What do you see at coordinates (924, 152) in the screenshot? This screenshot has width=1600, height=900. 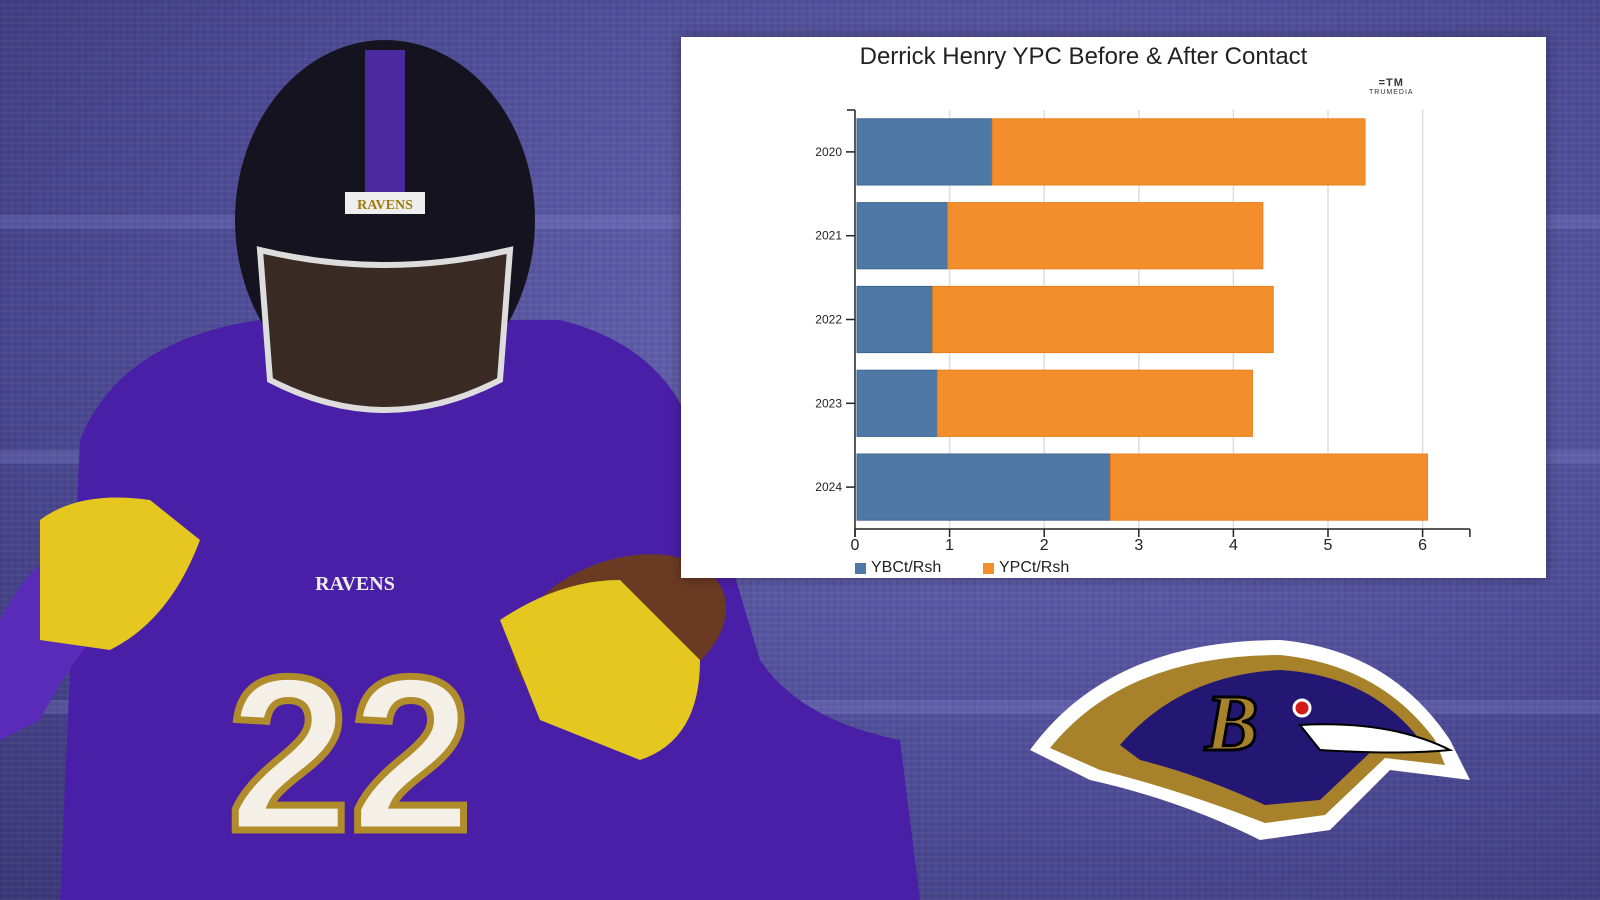 I see `bar-ybctrsh-2020` at bounding box center [924, 152].